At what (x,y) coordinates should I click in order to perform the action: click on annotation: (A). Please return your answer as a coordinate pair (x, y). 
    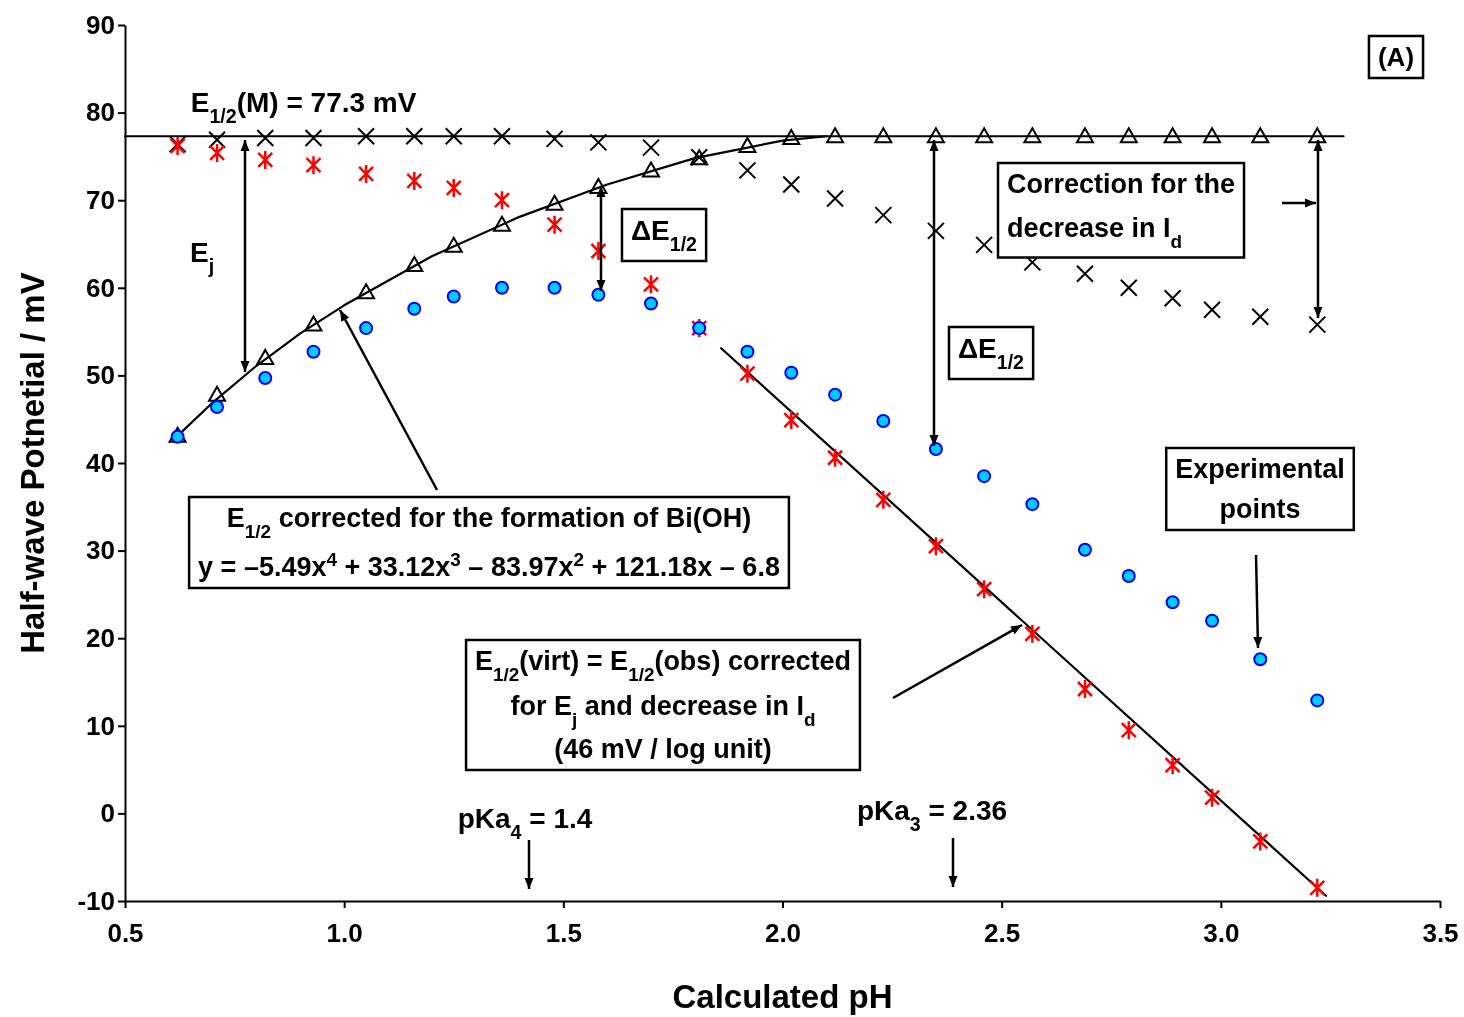
    Looking at the image, I should click on (1396, 57).